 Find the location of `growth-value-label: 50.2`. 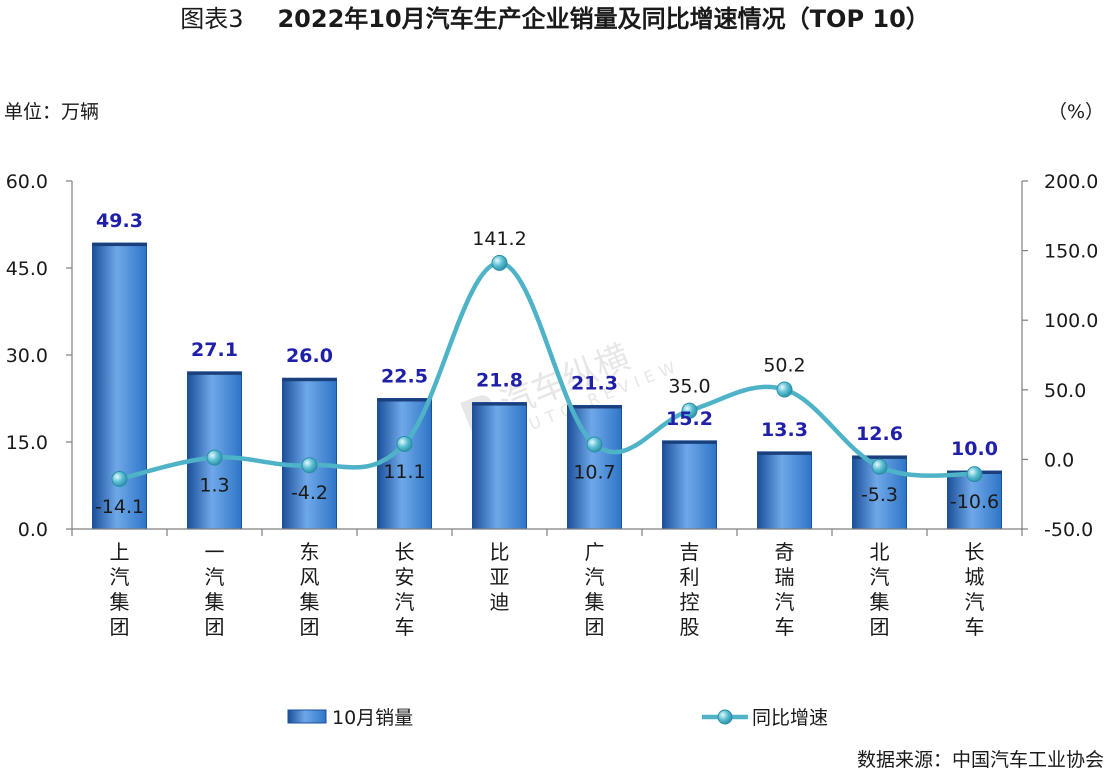

growth-value-label: 50.2 is located at coordinates (784, 366).